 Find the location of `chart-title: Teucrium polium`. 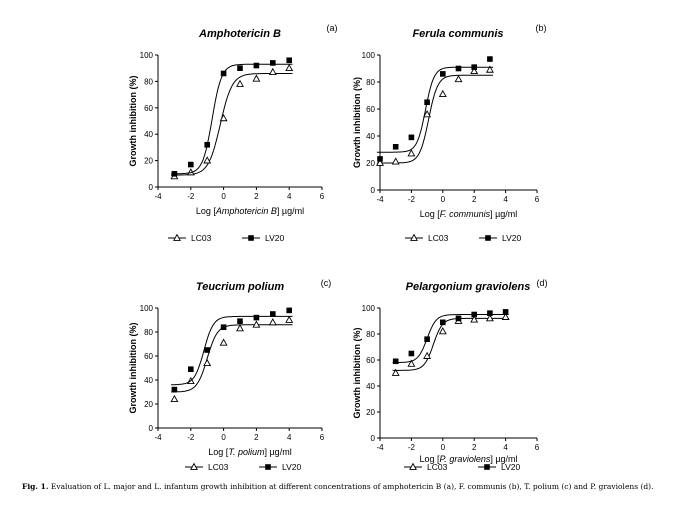

chart-title: Teucrium polium is located at coordinates (240, 287).